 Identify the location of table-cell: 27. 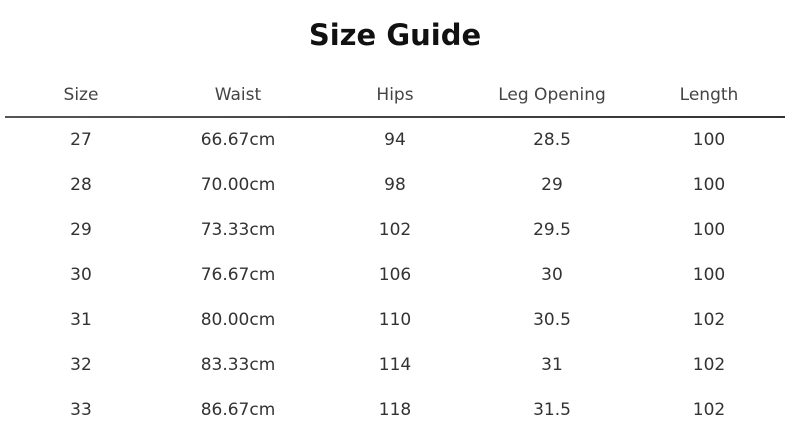
(81, 140).